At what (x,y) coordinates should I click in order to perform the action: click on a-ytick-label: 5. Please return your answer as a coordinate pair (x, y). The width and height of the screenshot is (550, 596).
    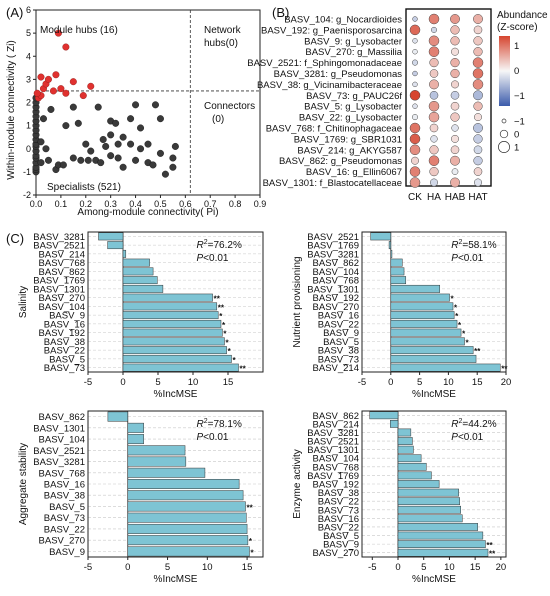
    Looking at the image, I should click on (28, 33).